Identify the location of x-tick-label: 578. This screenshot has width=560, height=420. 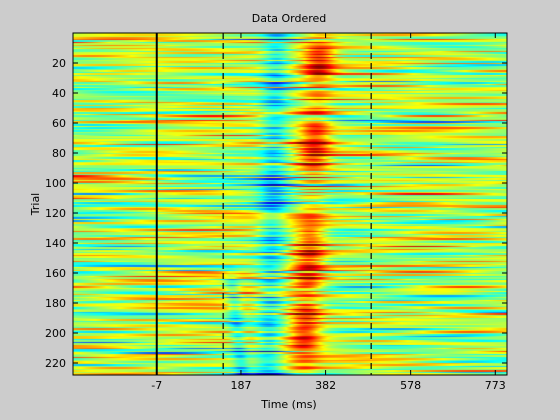
(410, 385).